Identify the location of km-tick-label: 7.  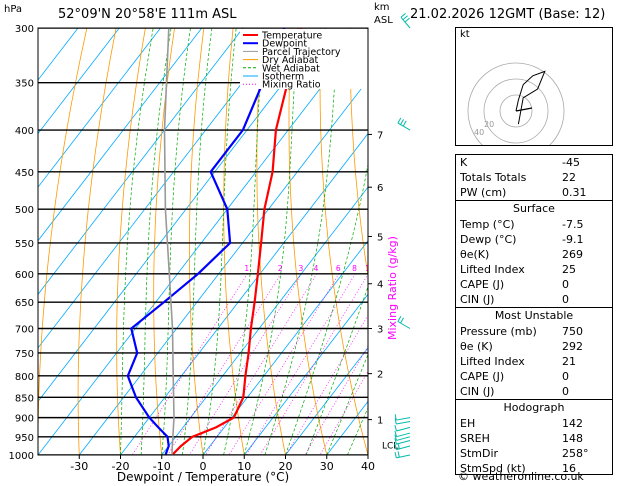
(380, 135).